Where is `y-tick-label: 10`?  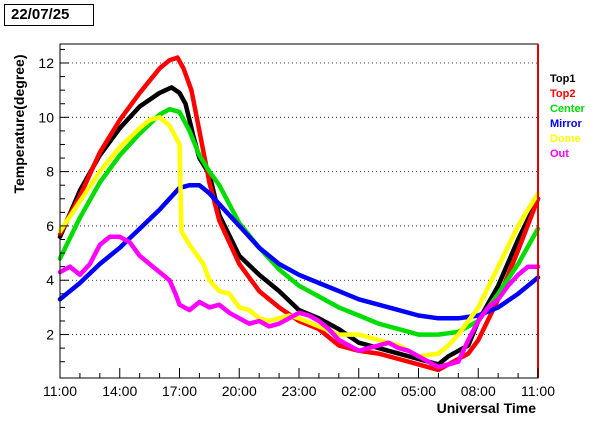 y-tick-label: 10 is located at coordinates (46, 117).